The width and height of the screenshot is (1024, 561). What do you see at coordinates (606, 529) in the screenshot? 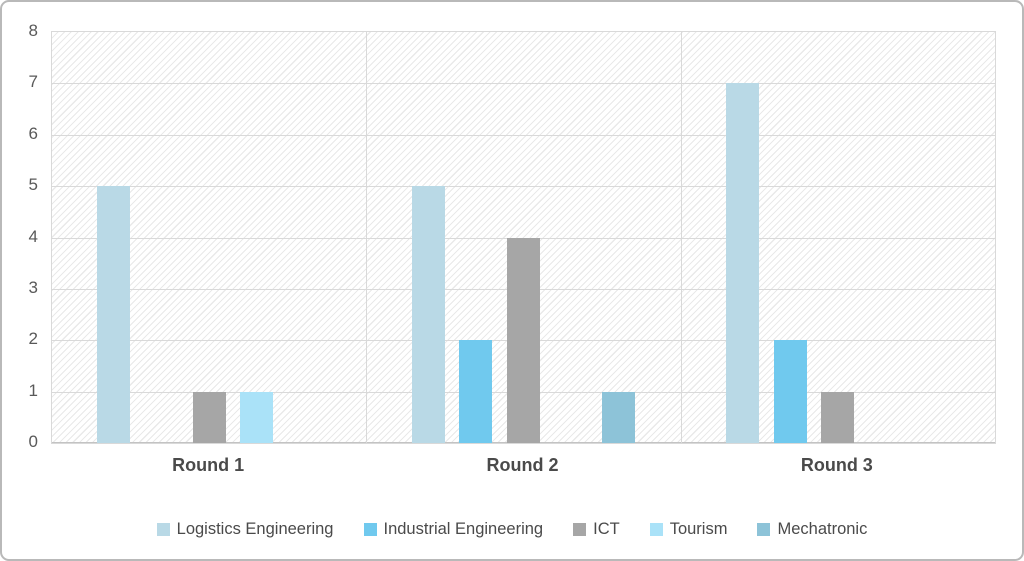
I see `legend-label: ICT` at bounding box center [606, 529].